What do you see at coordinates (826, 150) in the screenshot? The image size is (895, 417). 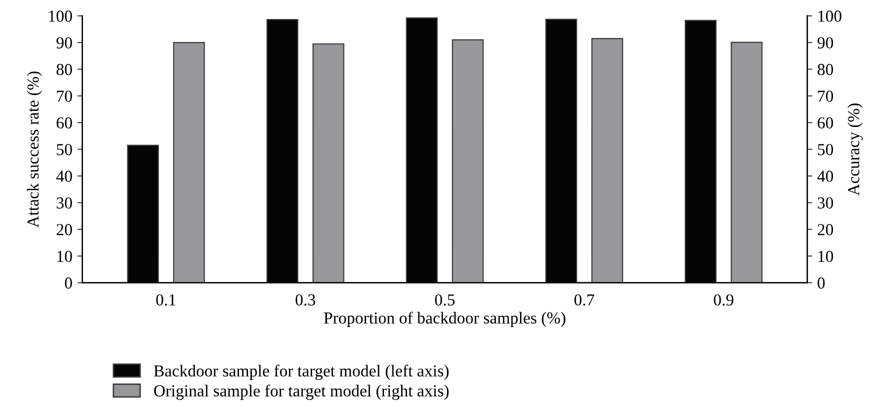 I see `y2-tick-label: 50` at bounding box center [826, 150].